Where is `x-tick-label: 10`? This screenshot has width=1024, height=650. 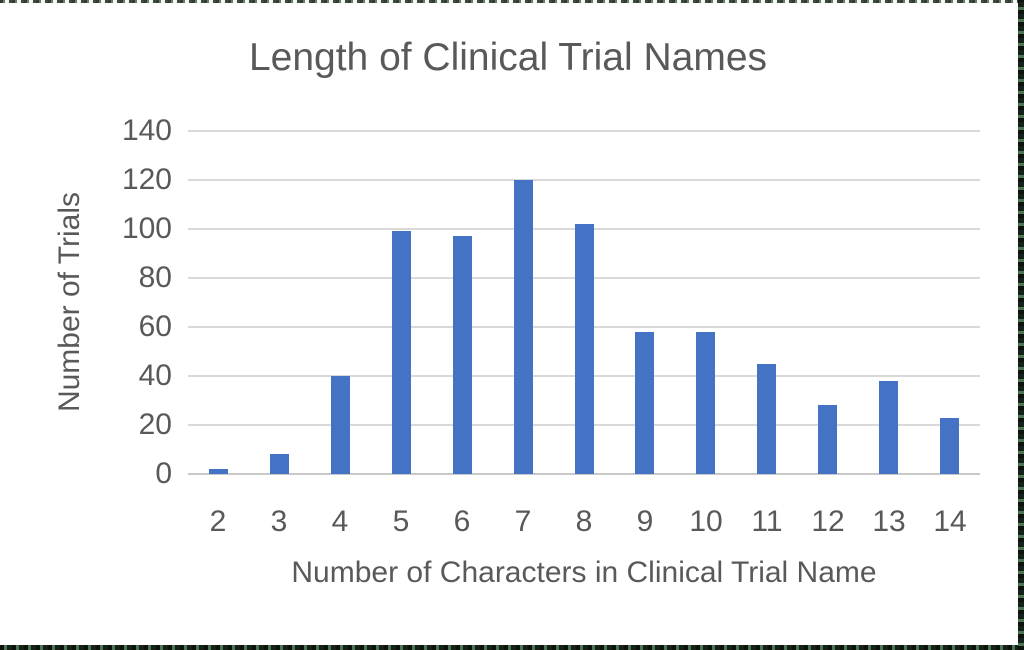
x-tick-label: 10 is located at coordinates (706, 521).